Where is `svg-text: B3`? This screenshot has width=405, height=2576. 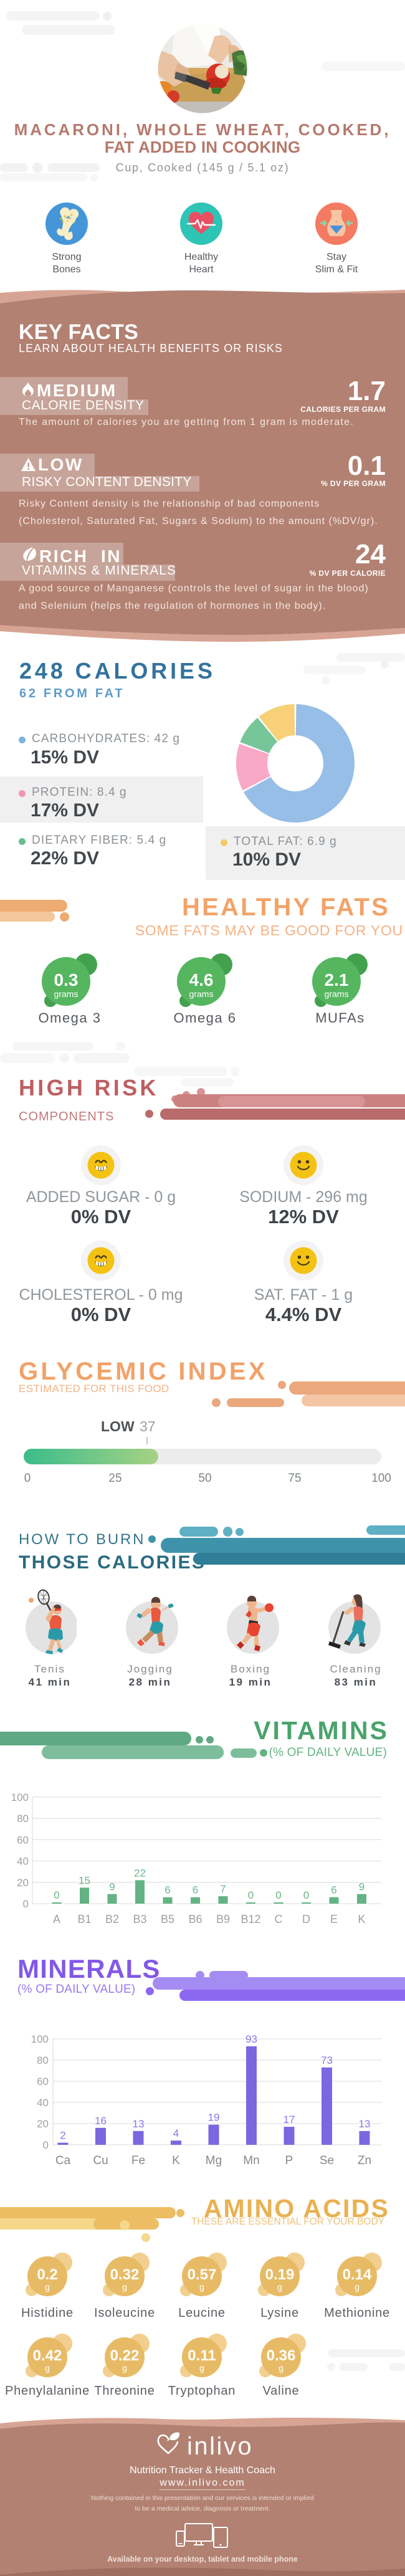 svg-text: B3 is located at coordinates (139, 1919).